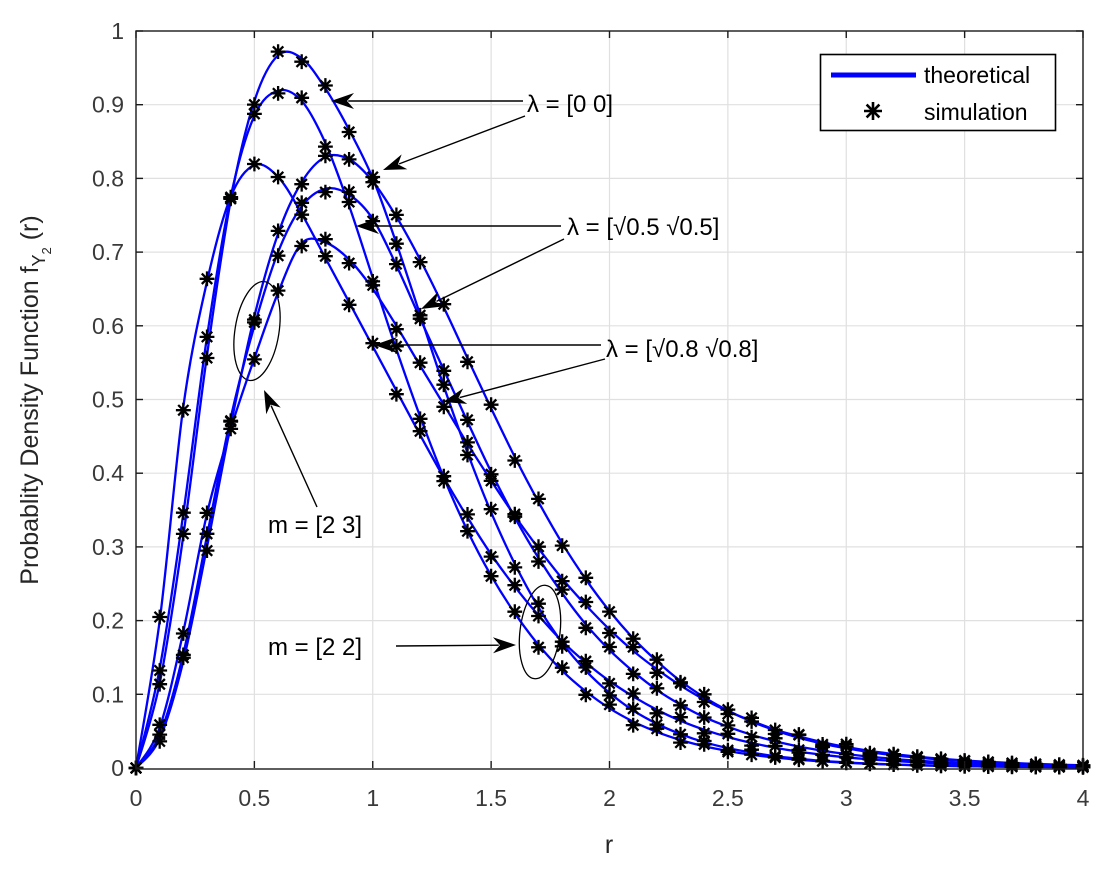 The image size is (1108, 876). What do you see at coordinates (108, 694) in the screenshot?
I see `y-tick-label: 0.1` at bounding box center [108, 694].